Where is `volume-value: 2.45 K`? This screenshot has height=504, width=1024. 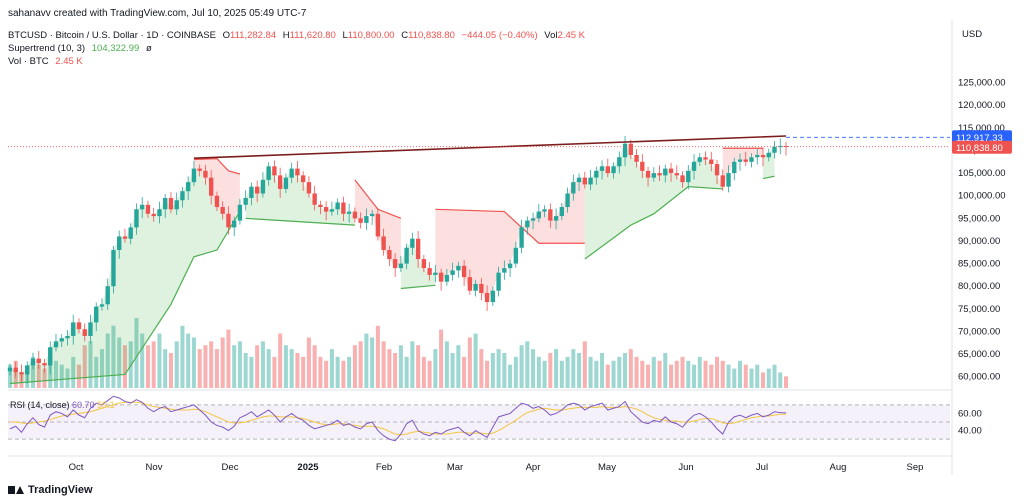 volume-value: 2.45 K is located at coordinates (69, 61).